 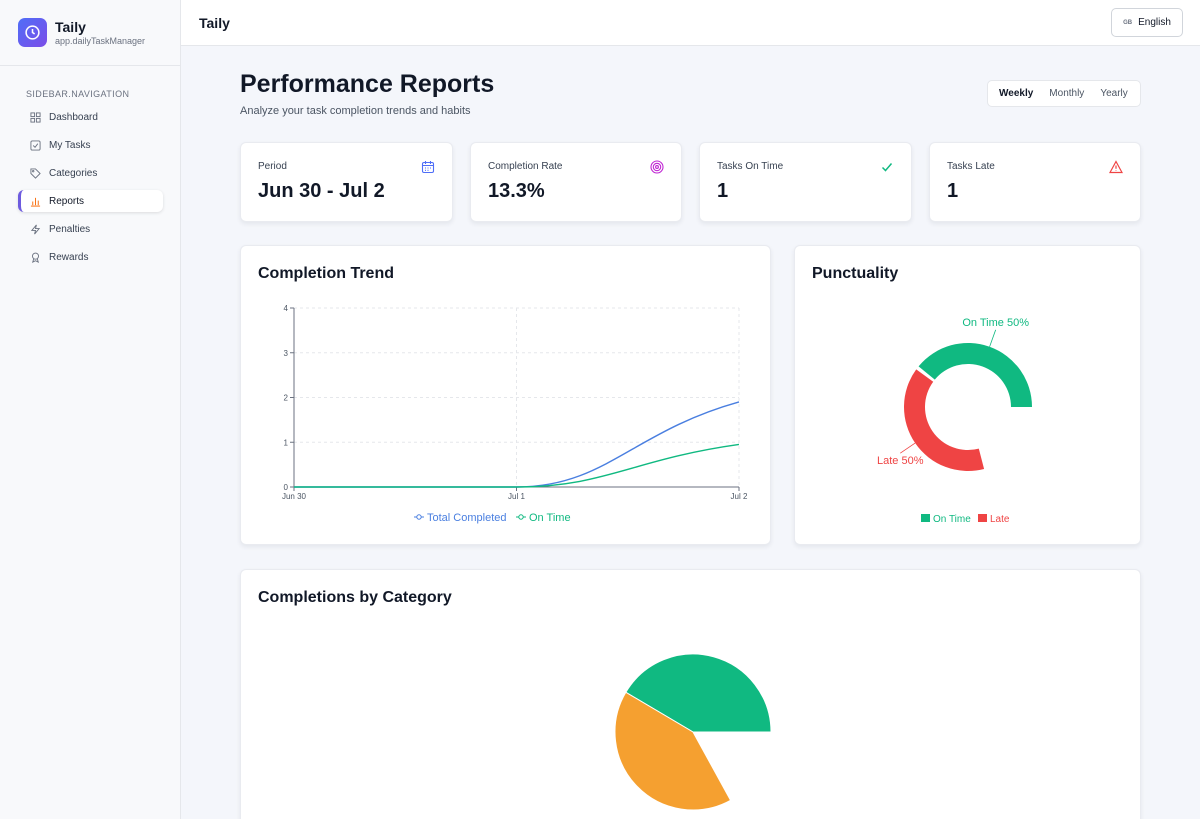 I want to click on target-icon, so click(x=657, y=167).